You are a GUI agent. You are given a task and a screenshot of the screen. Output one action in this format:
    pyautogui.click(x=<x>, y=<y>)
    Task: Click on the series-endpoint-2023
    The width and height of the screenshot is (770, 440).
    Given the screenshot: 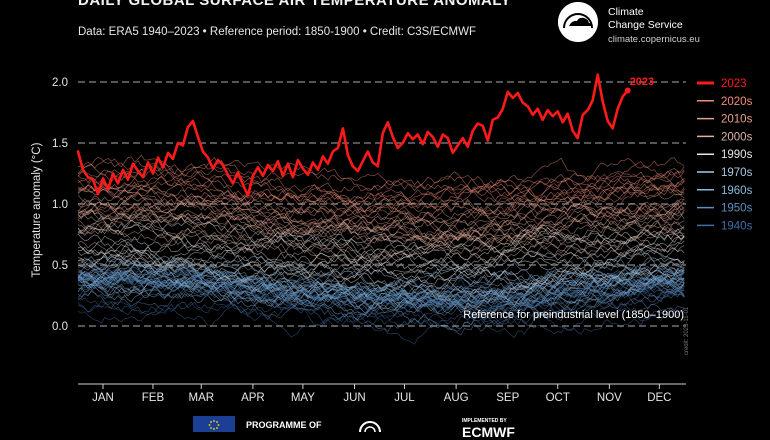 What is the action you would take?
    pyautogui.click(x=627, y=90)
    